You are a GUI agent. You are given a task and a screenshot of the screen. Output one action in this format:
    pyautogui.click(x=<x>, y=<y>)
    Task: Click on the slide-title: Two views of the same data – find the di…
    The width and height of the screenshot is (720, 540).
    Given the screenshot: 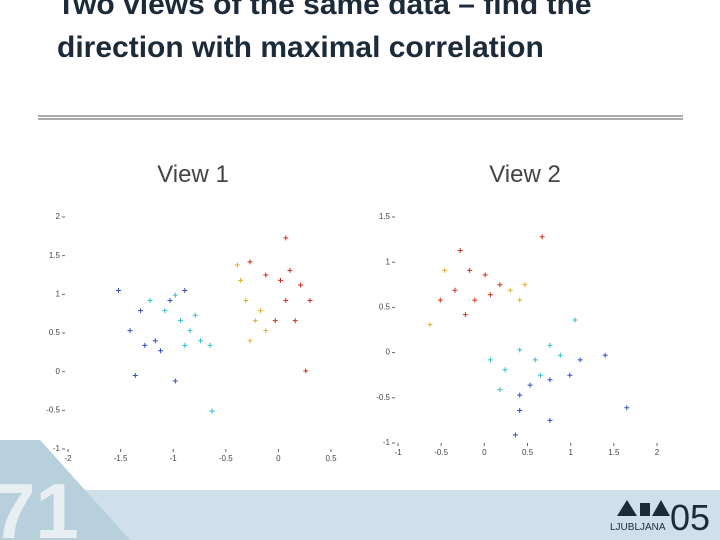 What is the action you would take?
    pyautogui.click(x=324, y=32)
    